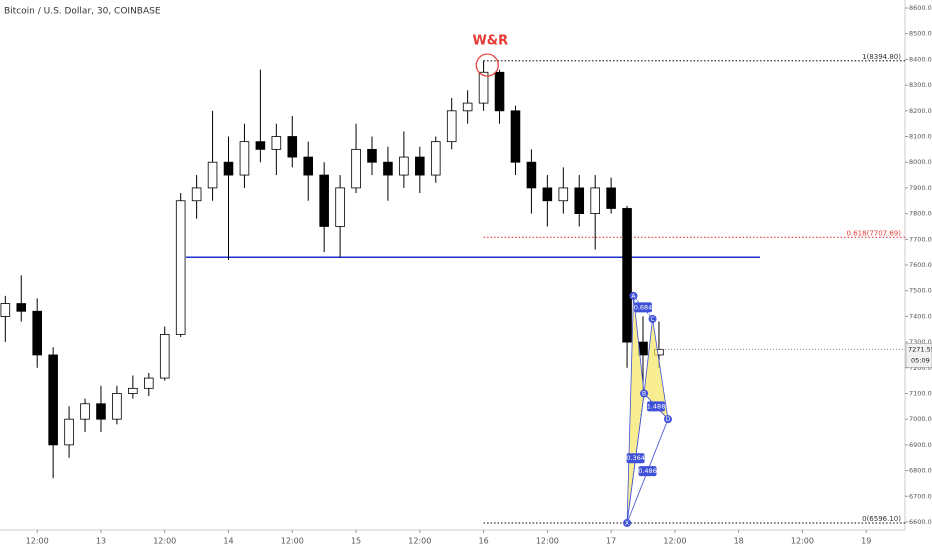  I want to click on last-price-box, so click(918, 355).